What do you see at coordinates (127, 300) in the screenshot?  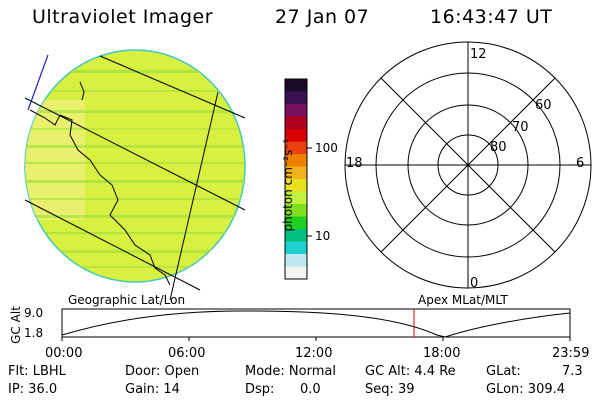 I see `orbit-caption-left: Geographic Lat/Lon` at bounding box center [127, 300].